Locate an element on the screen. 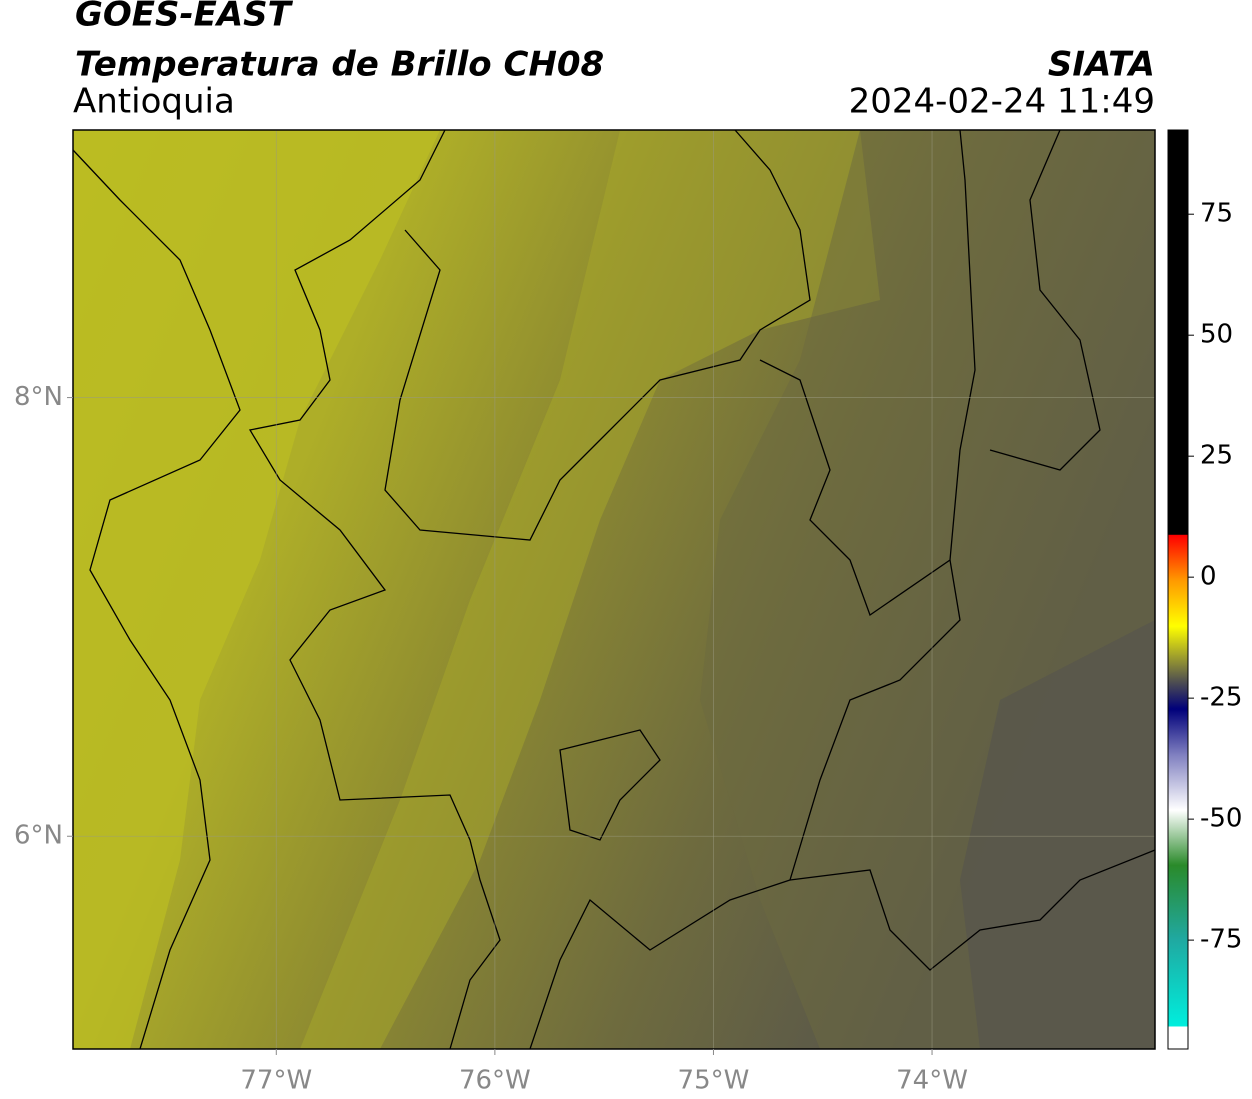 This screenshot has height=1099, width=1252. brand: SIATA is located at coordinates (1101, 65).